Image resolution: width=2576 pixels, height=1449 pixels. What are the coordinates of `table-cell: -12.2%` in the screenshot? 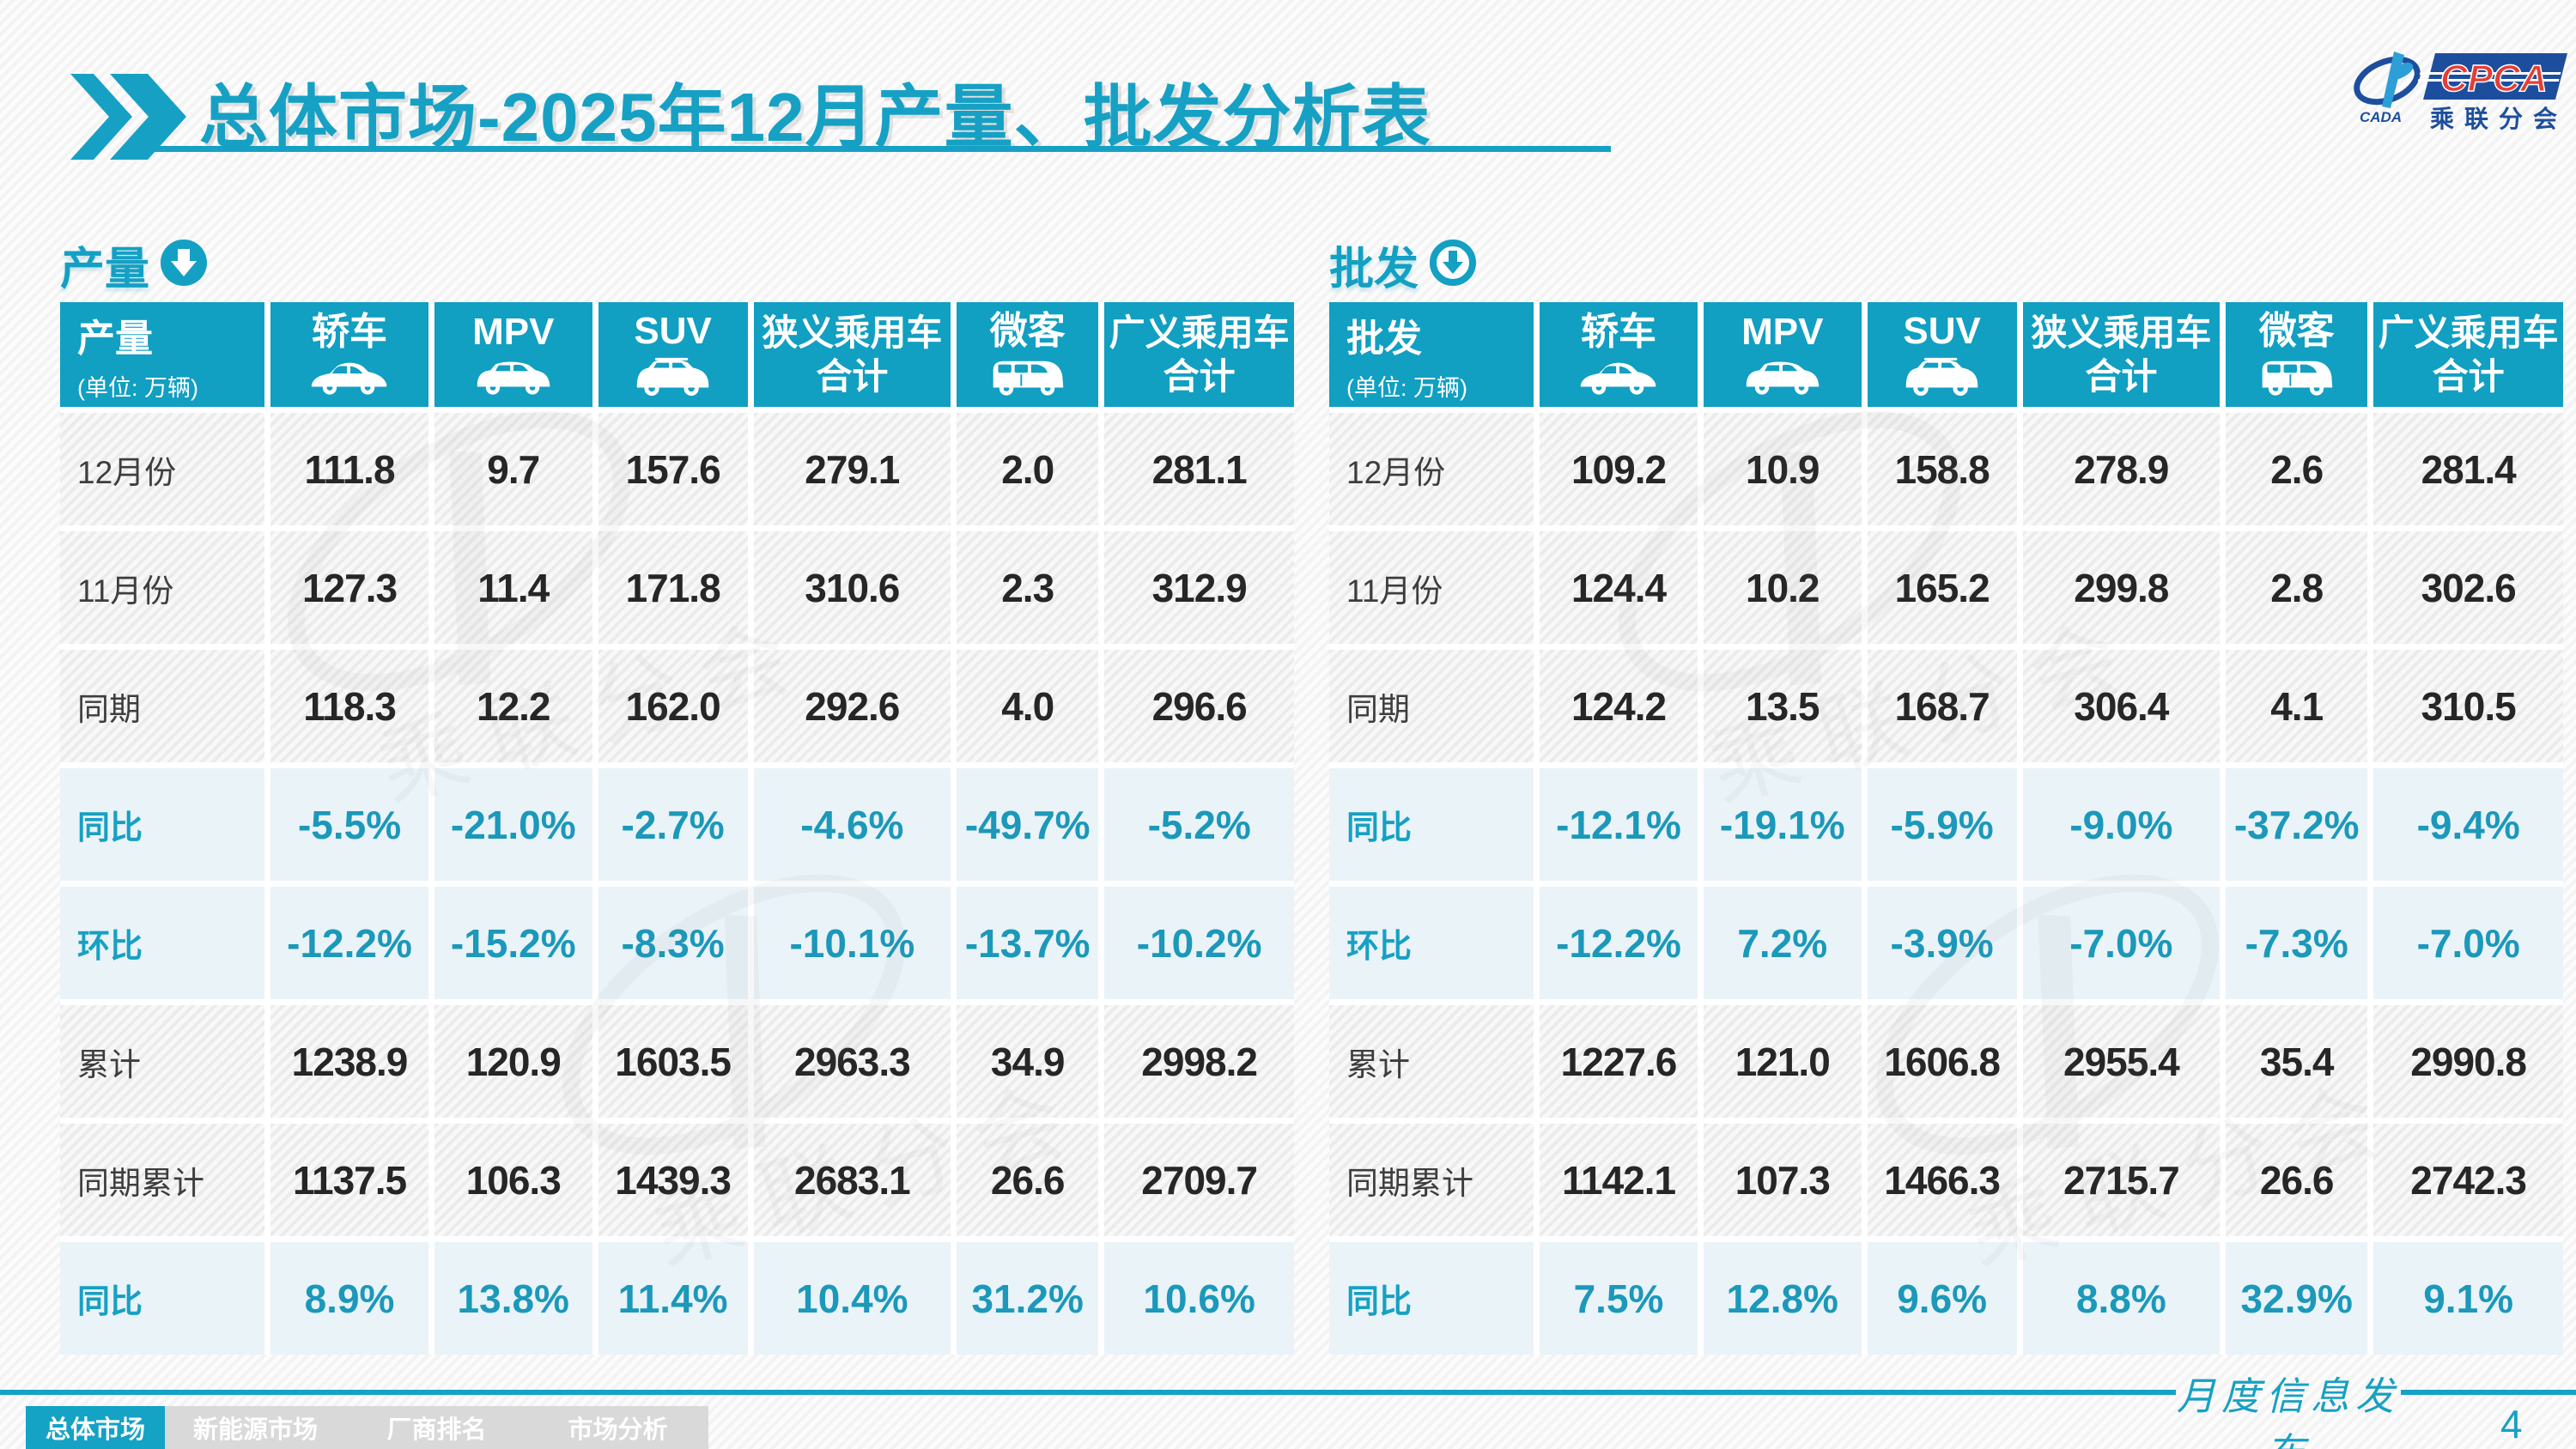 It's located at (349, 943).